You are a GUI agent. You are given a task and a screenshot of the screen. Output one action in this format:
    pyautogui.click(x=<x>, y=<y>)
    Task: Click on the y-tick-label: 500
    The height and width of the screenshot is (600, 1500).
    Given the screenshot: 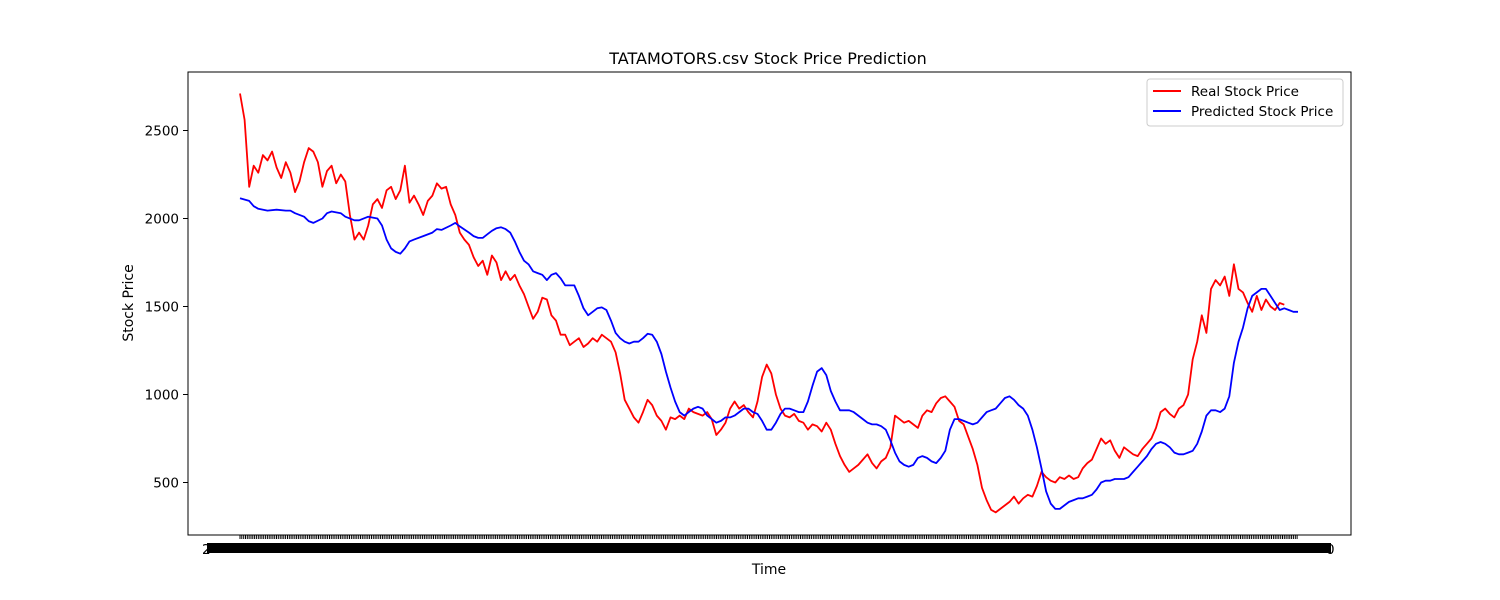 What is the action you would take?
    pyautogui.click(x=166, y=484)
    